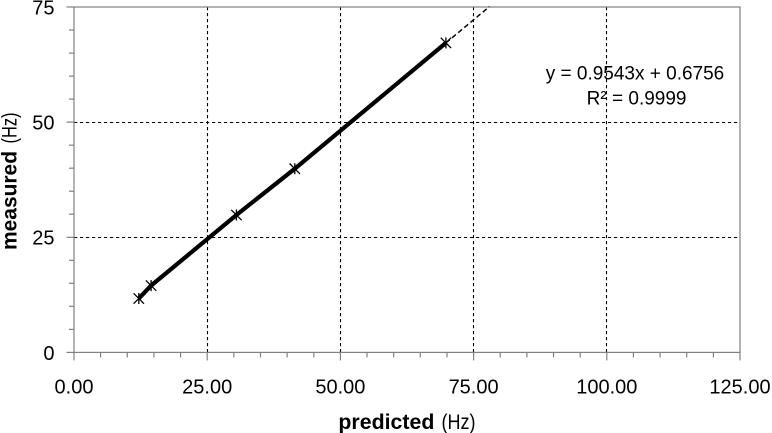  Describe the element at coordinates (10, 200) in the screenshot. I see `svg-text: measured` at that location.